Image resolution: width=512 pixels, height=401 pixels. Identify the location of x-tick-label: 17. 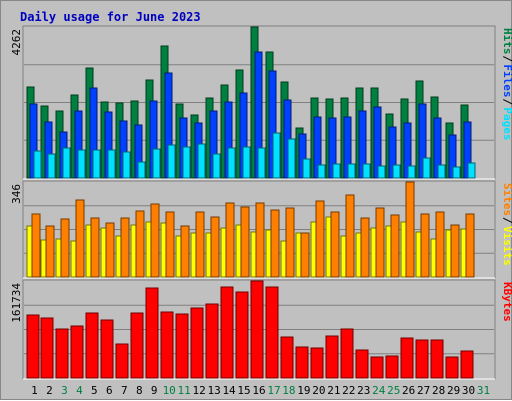
(273, 390).